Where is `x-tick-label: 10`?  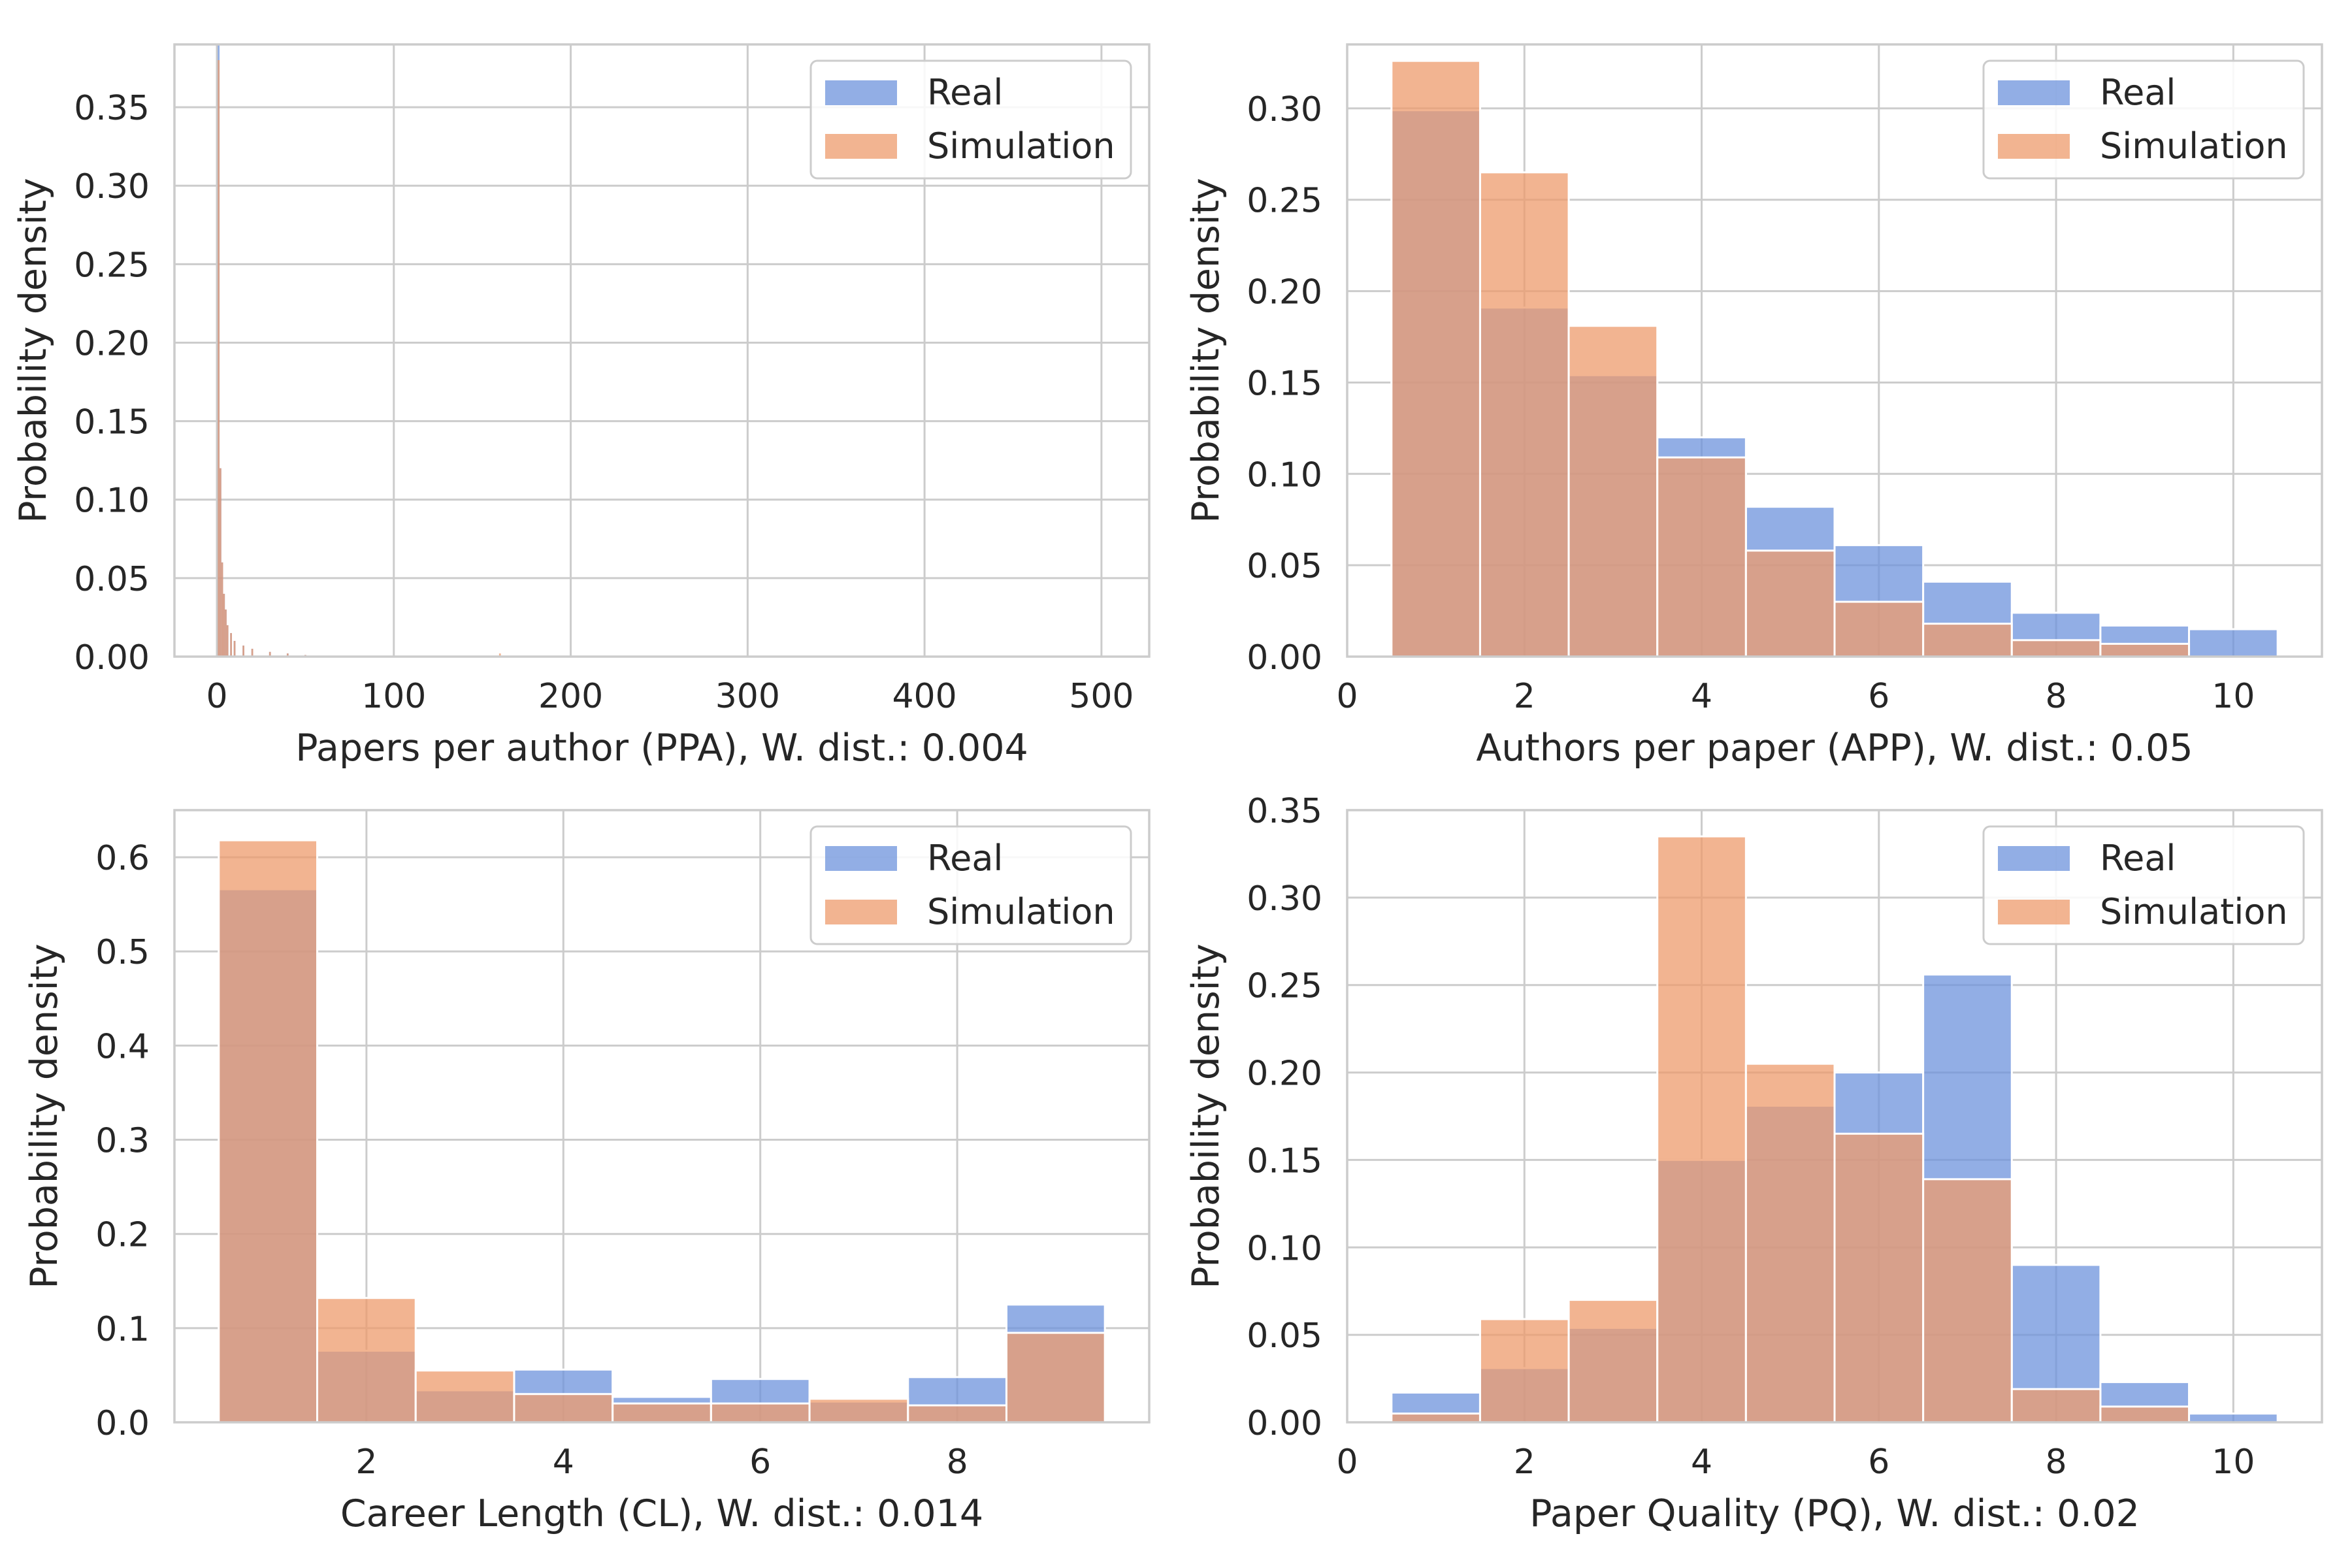 x-tick-label: 10 is located at coordinates (2233, 696).